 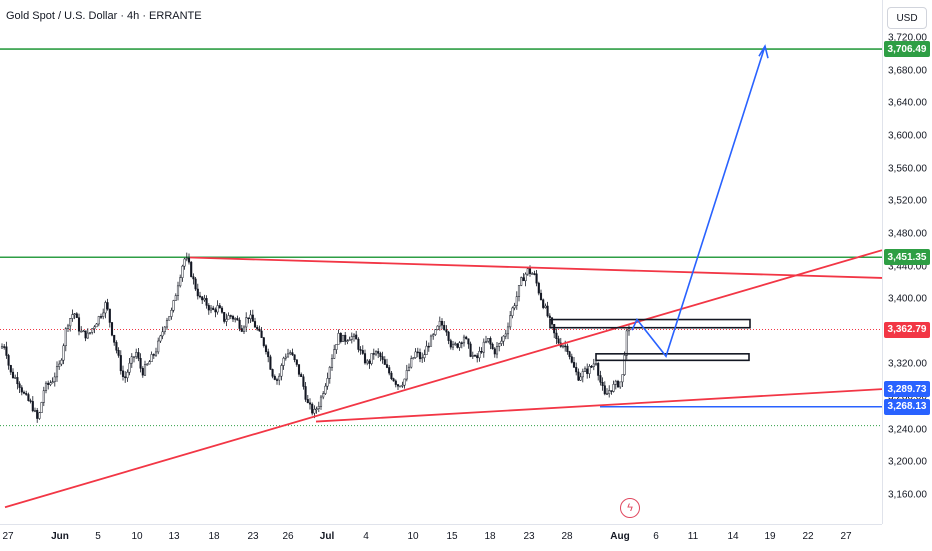 What do you see at coordinates (770, 536) in the screenshot?
I see `time-label: 19` at bounding box center [770, 536].